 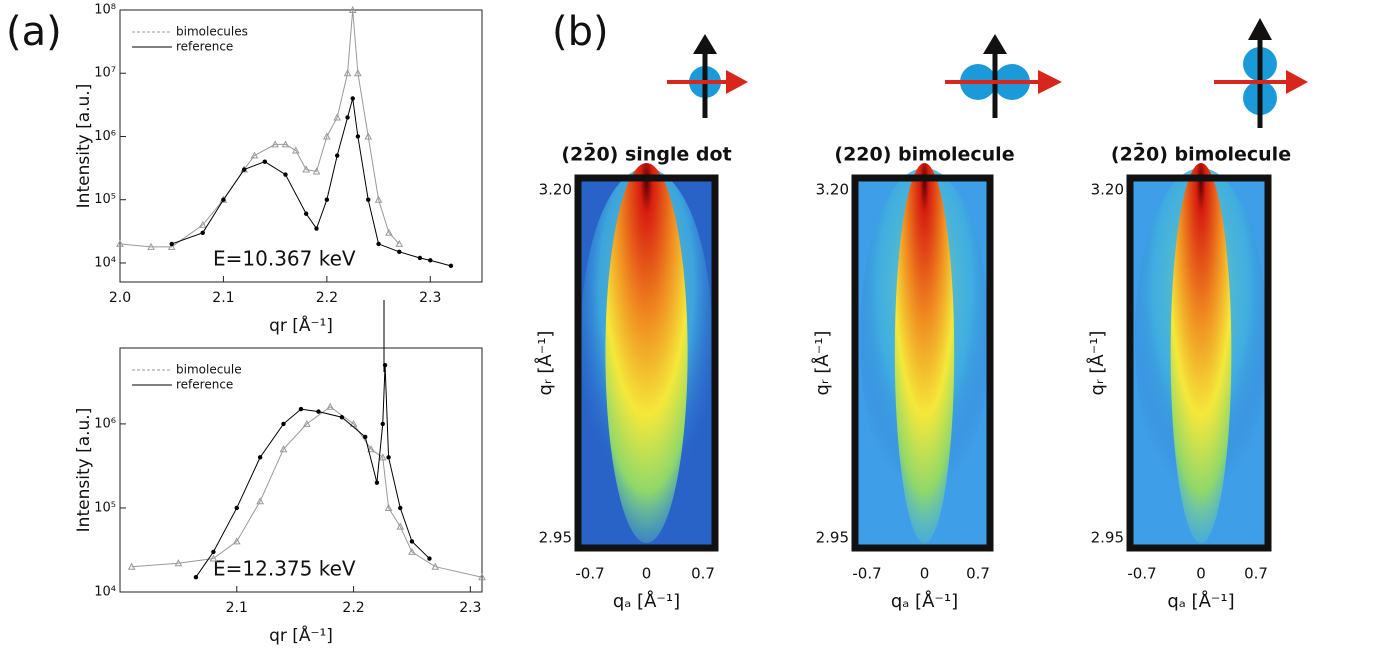 What do you see at coordinates (120, 298) in the screenshot?
I see `x-tick-label: 2.0` at bounding box center [120, 298].